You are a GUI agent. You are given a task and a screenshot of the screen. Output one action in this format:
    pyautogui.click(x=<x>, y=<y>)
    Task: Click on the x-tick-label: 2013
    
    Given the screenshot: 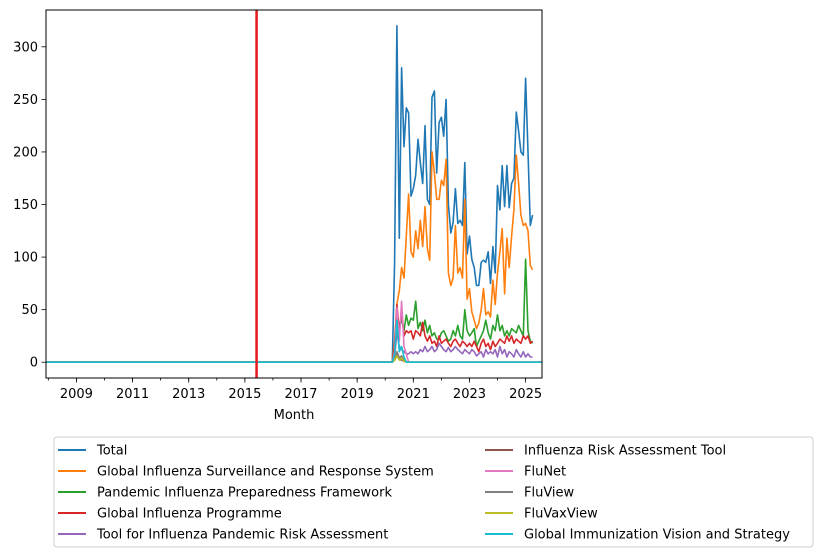 What is the action you would take?
    pyautogui.click(x=188, y=394)
    